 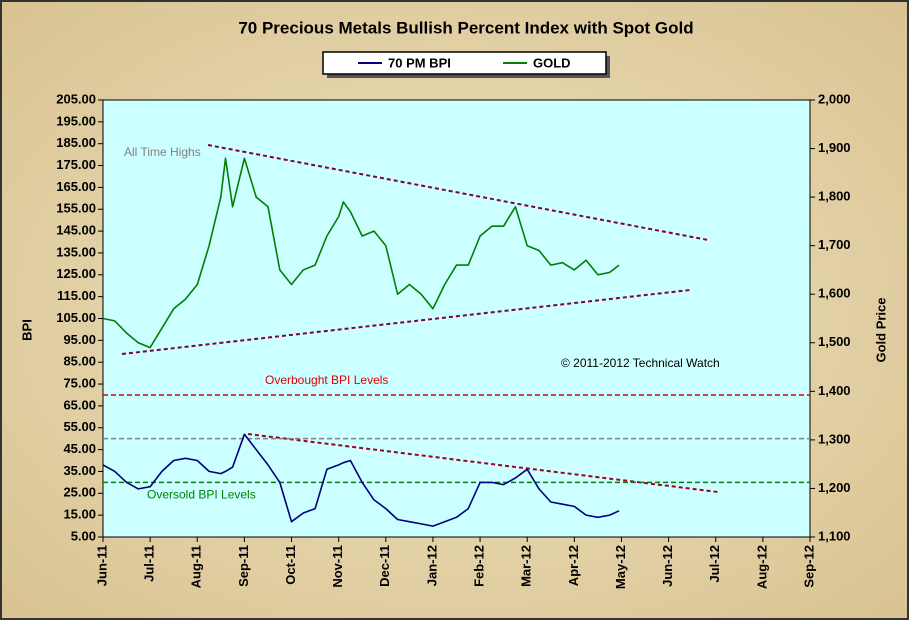 What do you see at coordinates (79, 361) in the screenshot?
I see `y-tick-label: 85.00` at bounding box center [79, 361].